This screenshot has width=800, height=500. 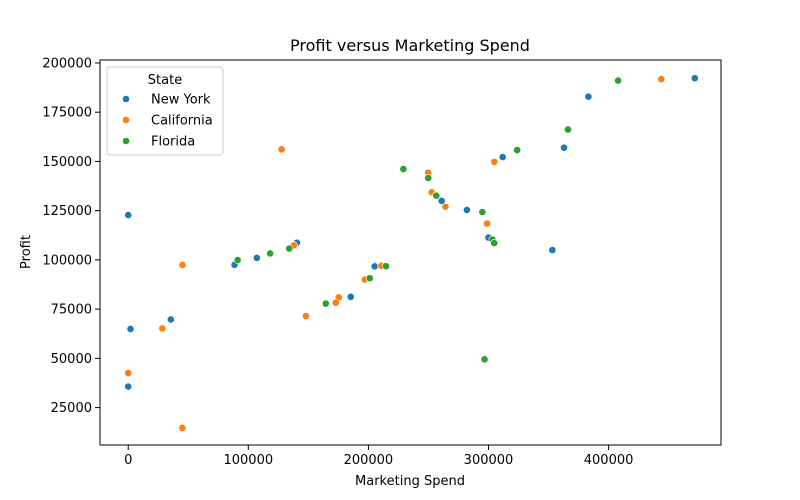 I want to click on y-tick-label: 25000, so click(x=71, y=408).